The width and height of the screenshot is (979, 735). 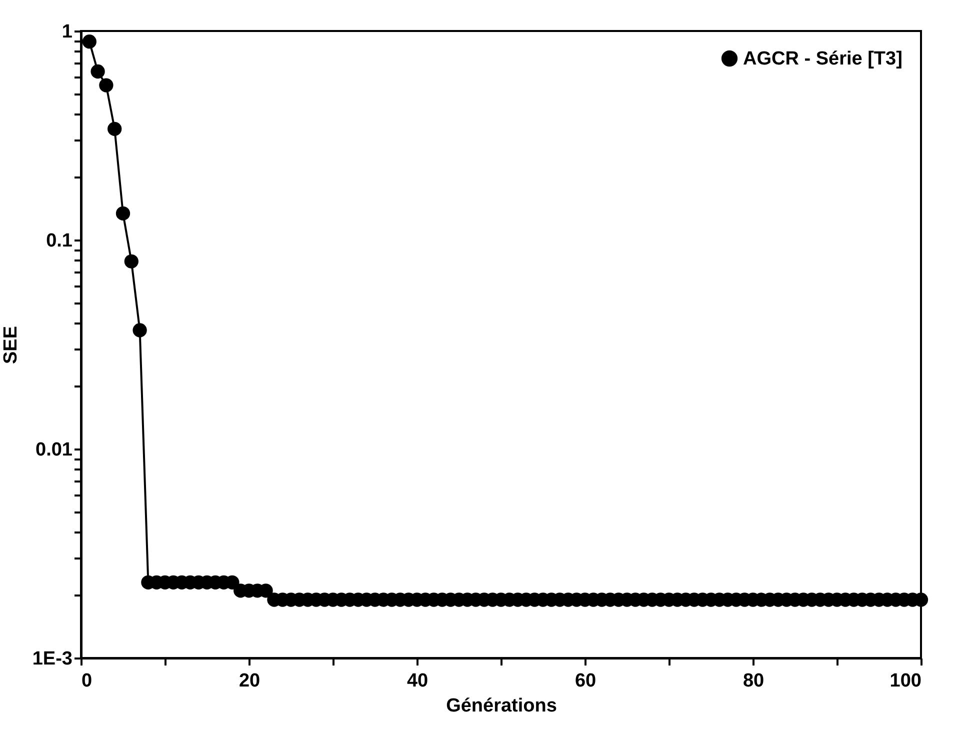 What do you see at coordinates (585, 681) in the screenshot?
I see `x-tick-label: 60` at bounding box center [585, 681].